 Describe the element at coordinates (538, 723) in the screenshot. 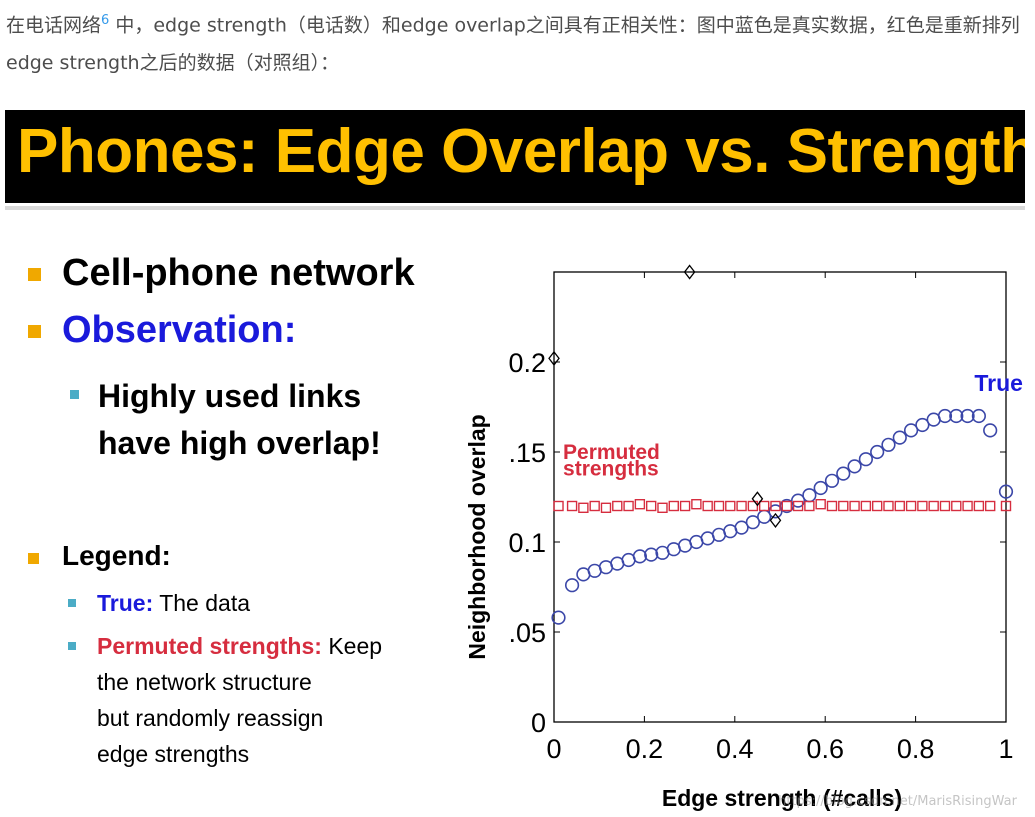

I see `y-tick-label: 0` at that location.